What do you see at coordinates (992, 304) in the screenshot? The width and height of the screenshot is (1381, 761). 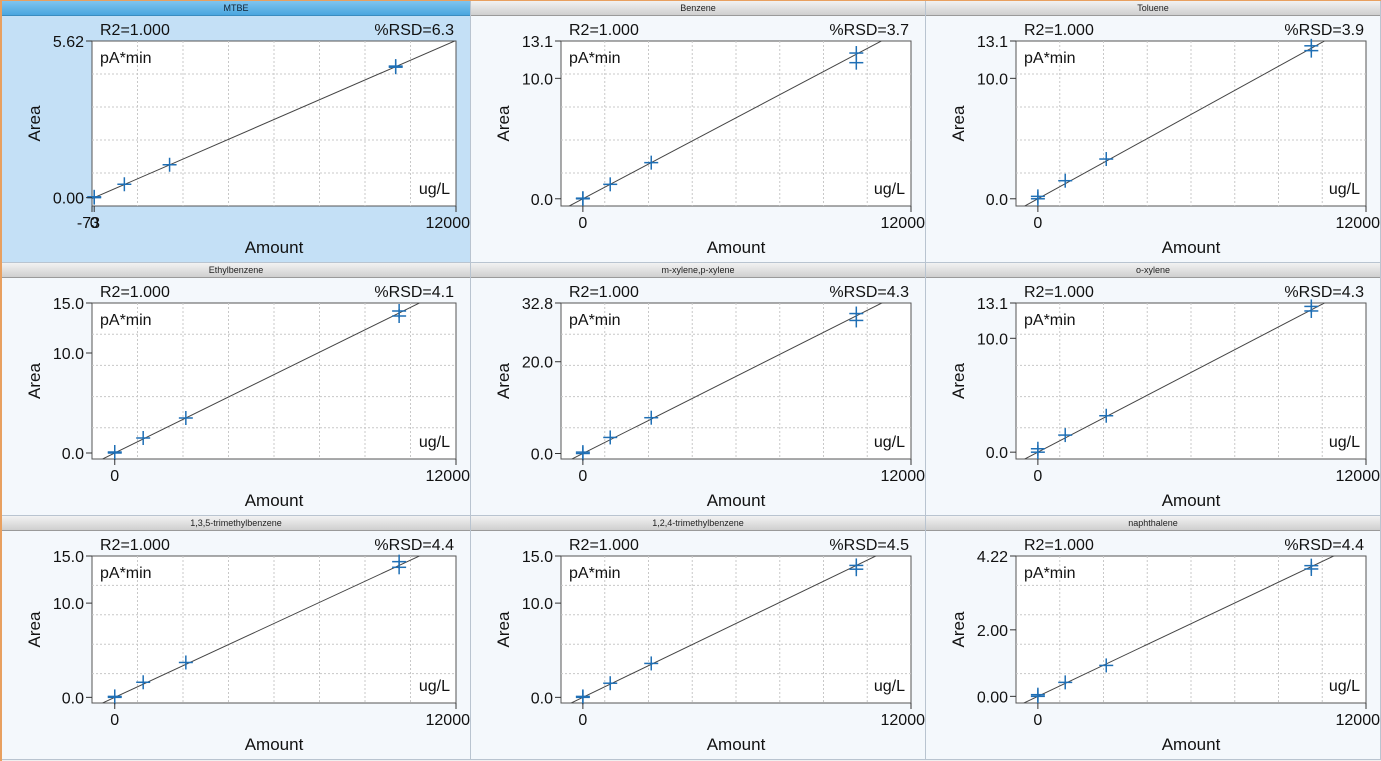 I see `y-tick-label: 13.1` at bounding box center [992, 304].